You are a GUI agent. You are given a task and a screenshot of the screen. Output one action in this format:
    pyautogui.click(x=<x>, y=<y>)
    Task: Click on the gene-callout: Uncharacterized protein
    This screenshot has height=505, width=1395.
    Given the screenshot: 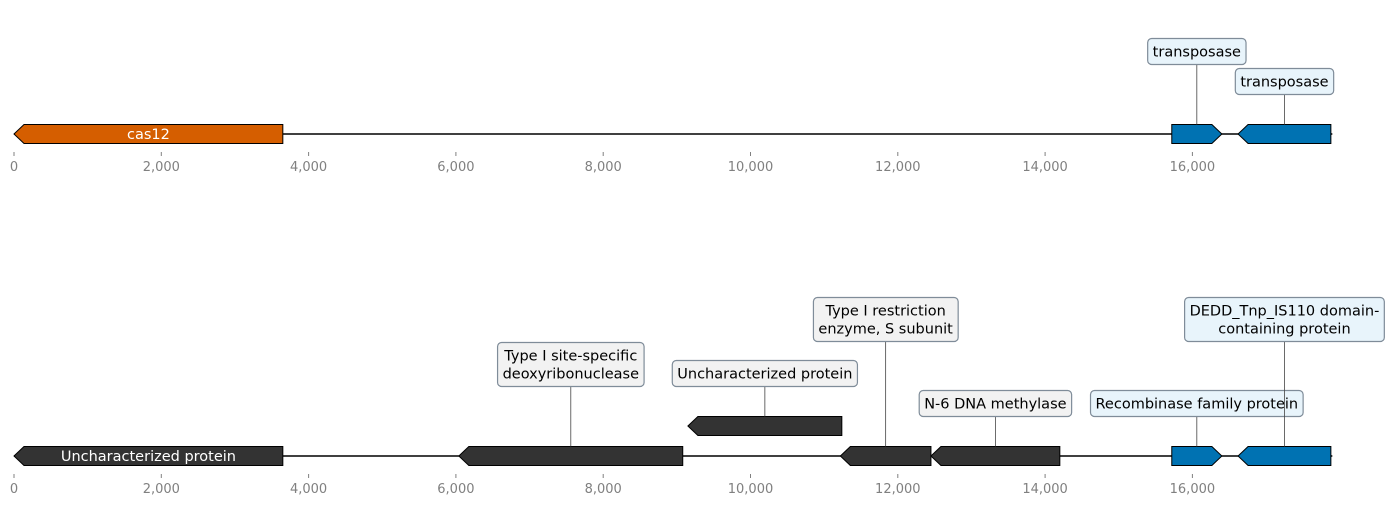 What is the action you would take?
    pyautogui.click(x=765, y=388)
    